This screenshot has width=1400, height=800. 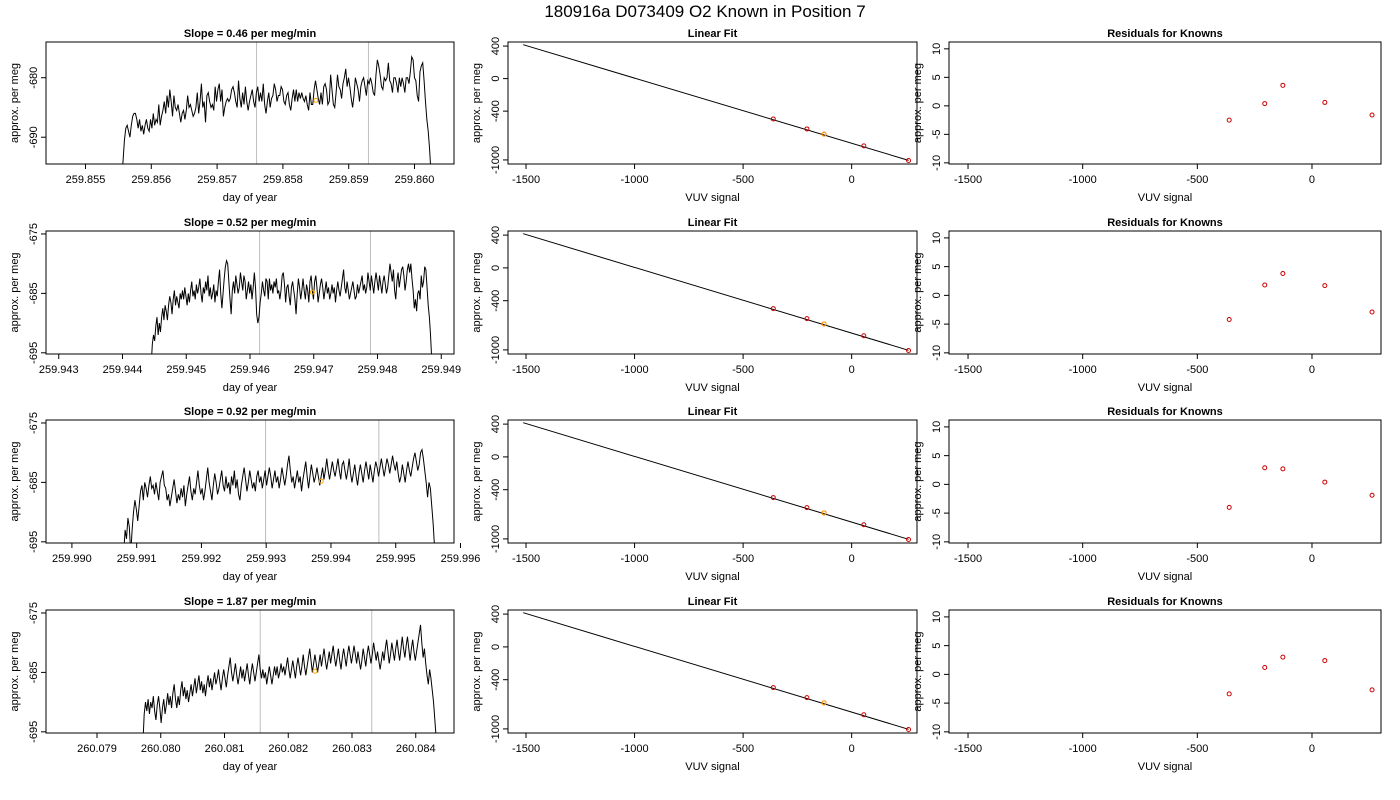 What do you see at coordinates (266, 559) in the screenshot?
I see `x-tick-label: 259.993` at bounding box center [266, 559].